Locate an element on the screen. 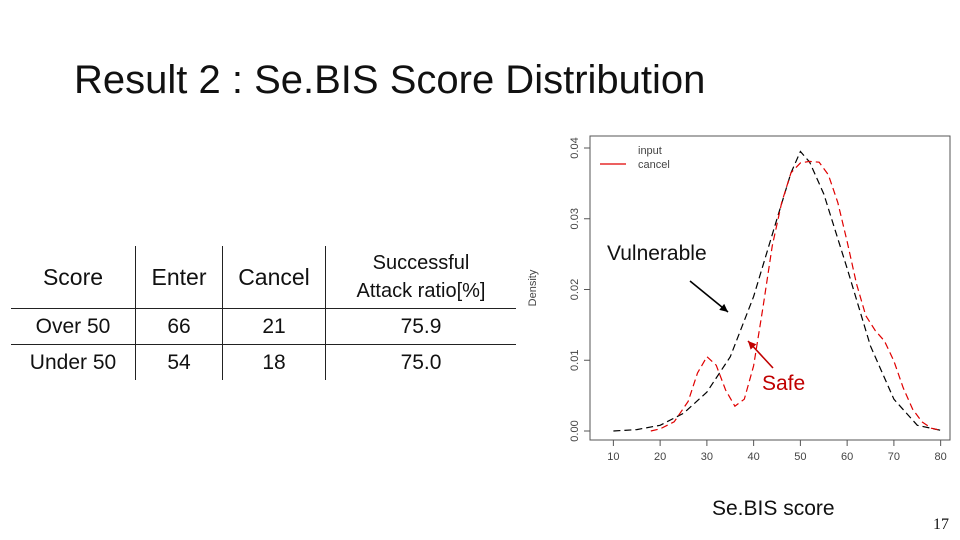  header-ratio-line2: Attack ratio[%] is located at coordinates (421, 291).